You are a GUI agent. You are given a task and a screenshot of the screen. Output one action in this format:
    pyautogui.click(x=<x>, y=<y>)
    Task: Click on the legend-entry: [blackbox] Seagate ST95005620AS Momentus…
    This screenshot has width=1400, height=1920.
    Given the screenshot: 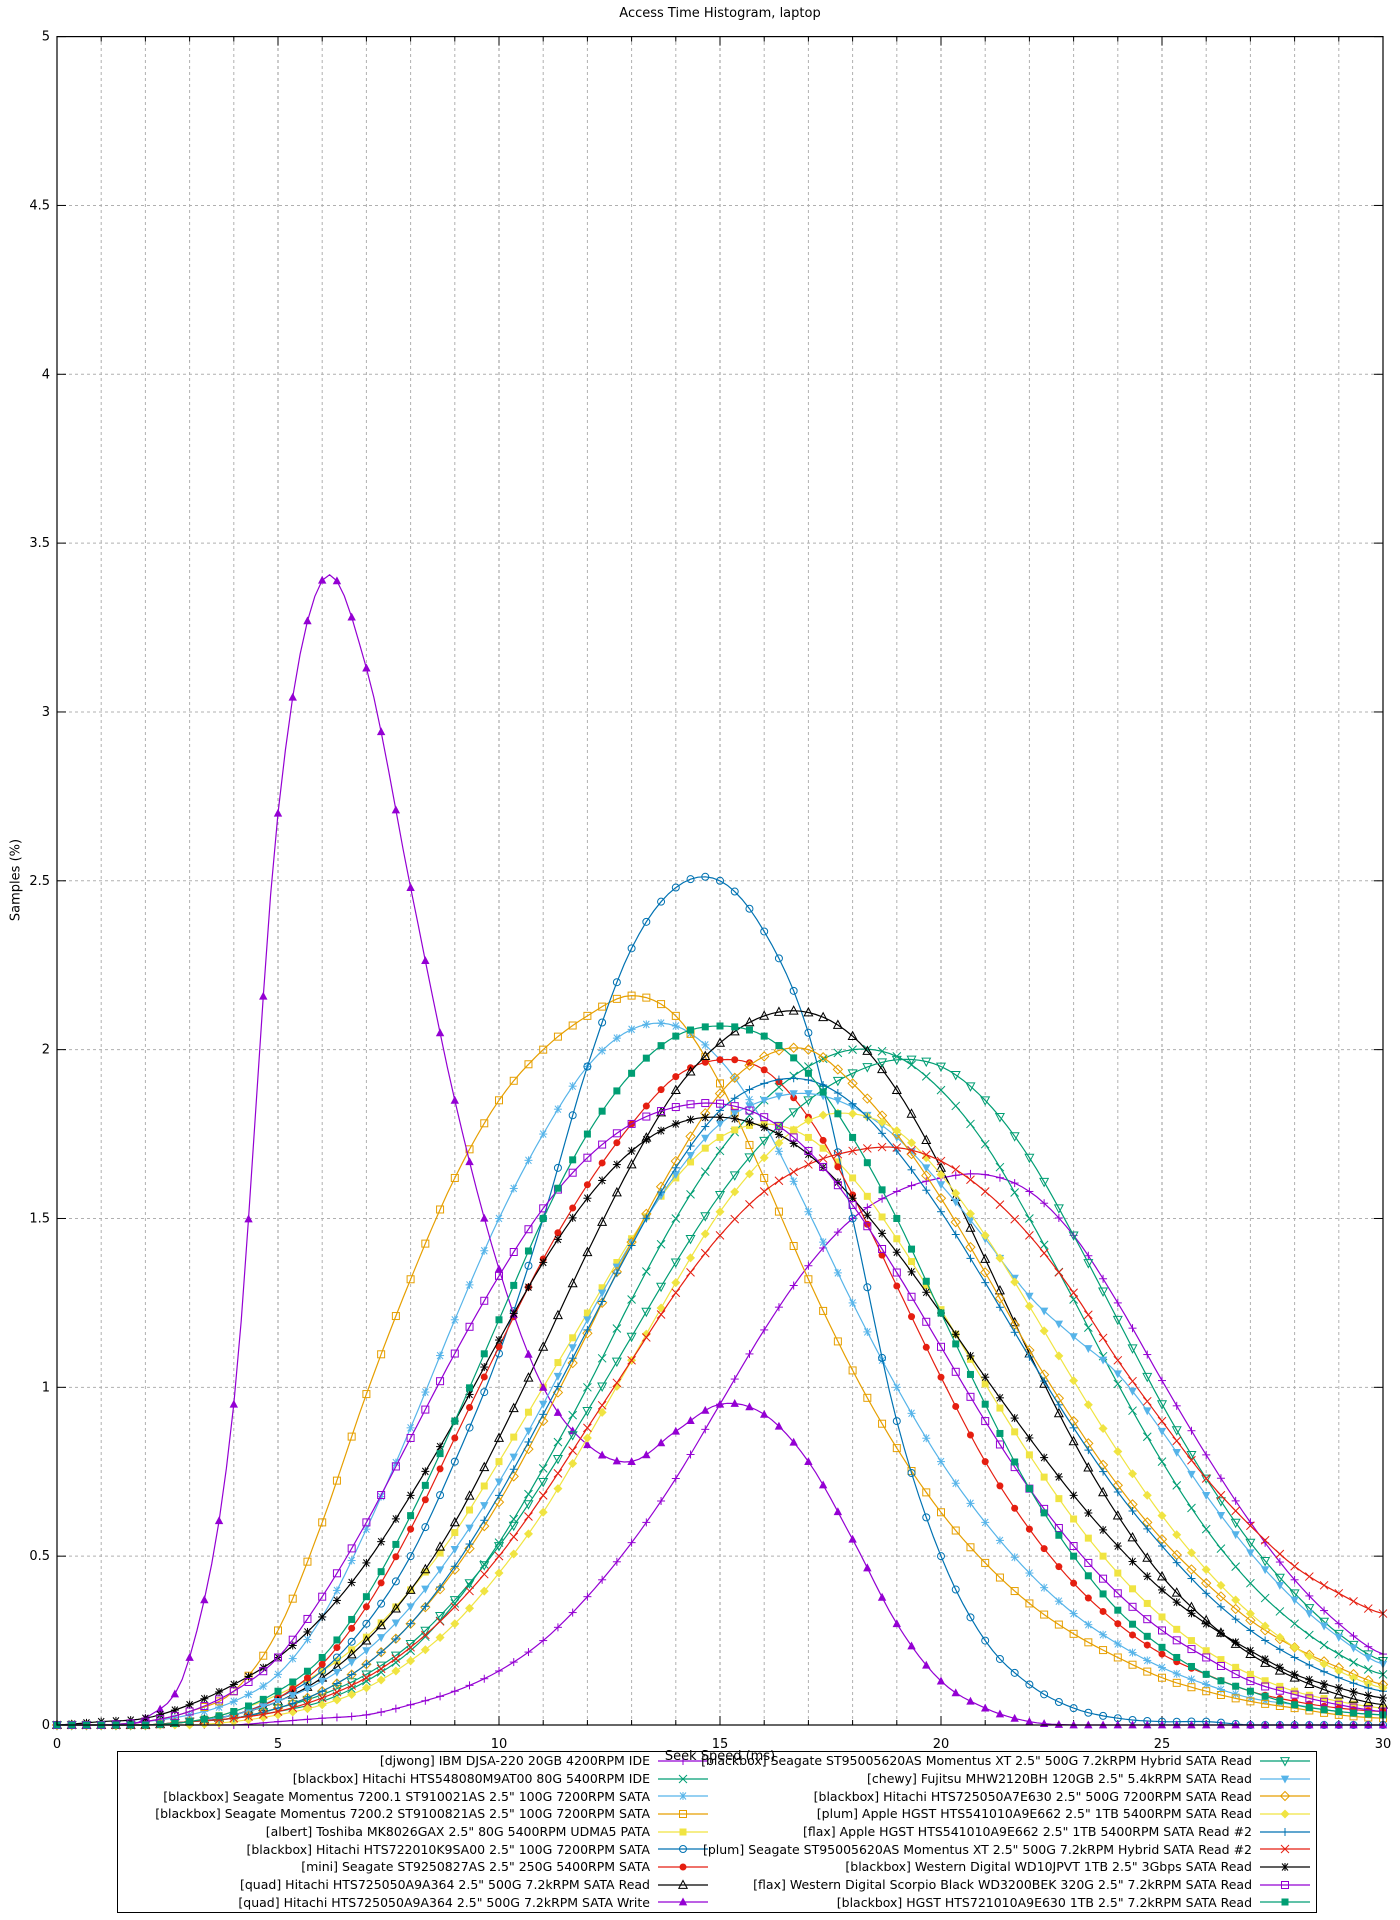 What is the action you would take?
    pyautogui.click(x=1006, y=1761)
    